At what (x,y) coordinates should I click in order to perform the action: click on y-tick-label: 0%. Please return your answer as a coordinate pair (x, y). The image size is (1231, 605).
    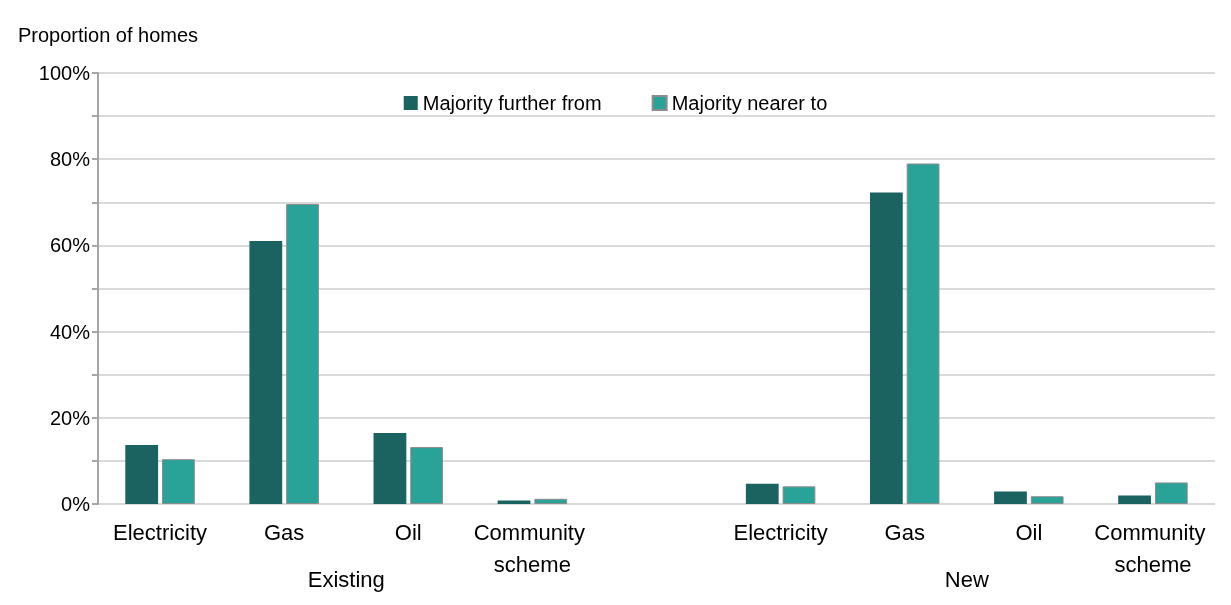
    Looking at the image, I should click on (76, 504).